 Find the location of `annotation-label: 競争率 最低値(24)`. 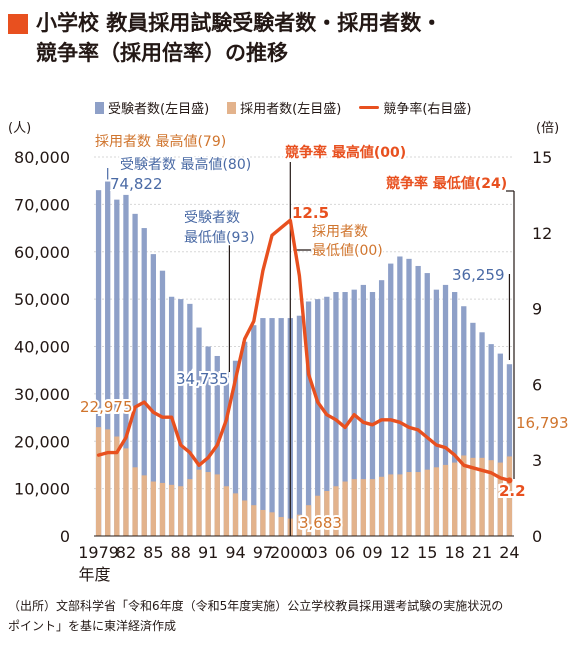

annotation-label: 競争率 最低値(24) is located at coordinates (446, 183).